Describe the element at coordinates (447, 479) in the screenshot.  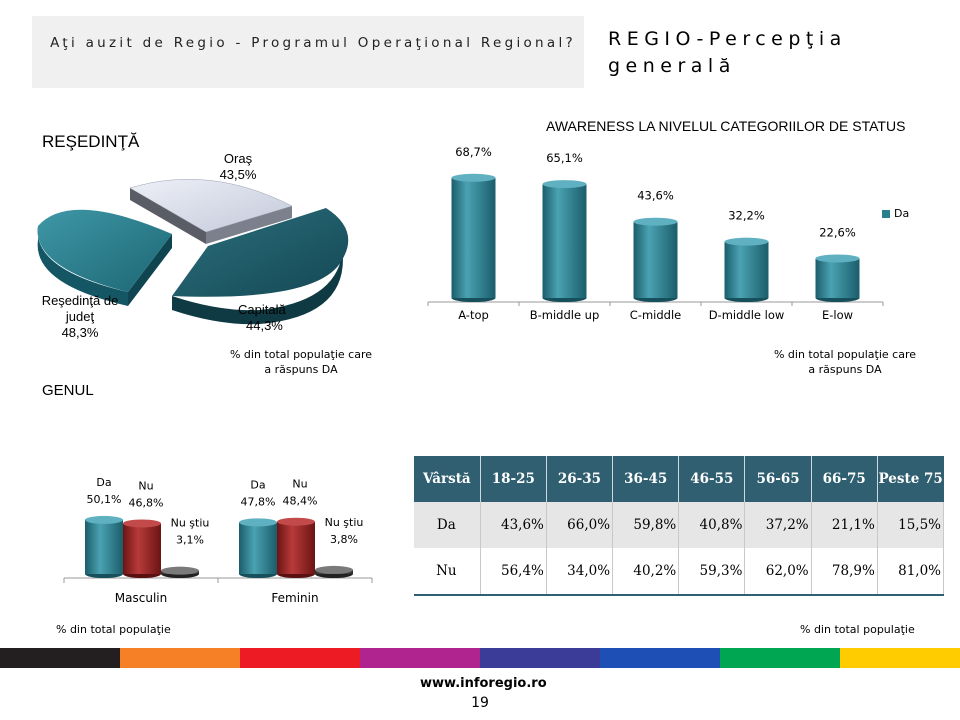
I see `age-col-header-0: Vârstă` at that location.